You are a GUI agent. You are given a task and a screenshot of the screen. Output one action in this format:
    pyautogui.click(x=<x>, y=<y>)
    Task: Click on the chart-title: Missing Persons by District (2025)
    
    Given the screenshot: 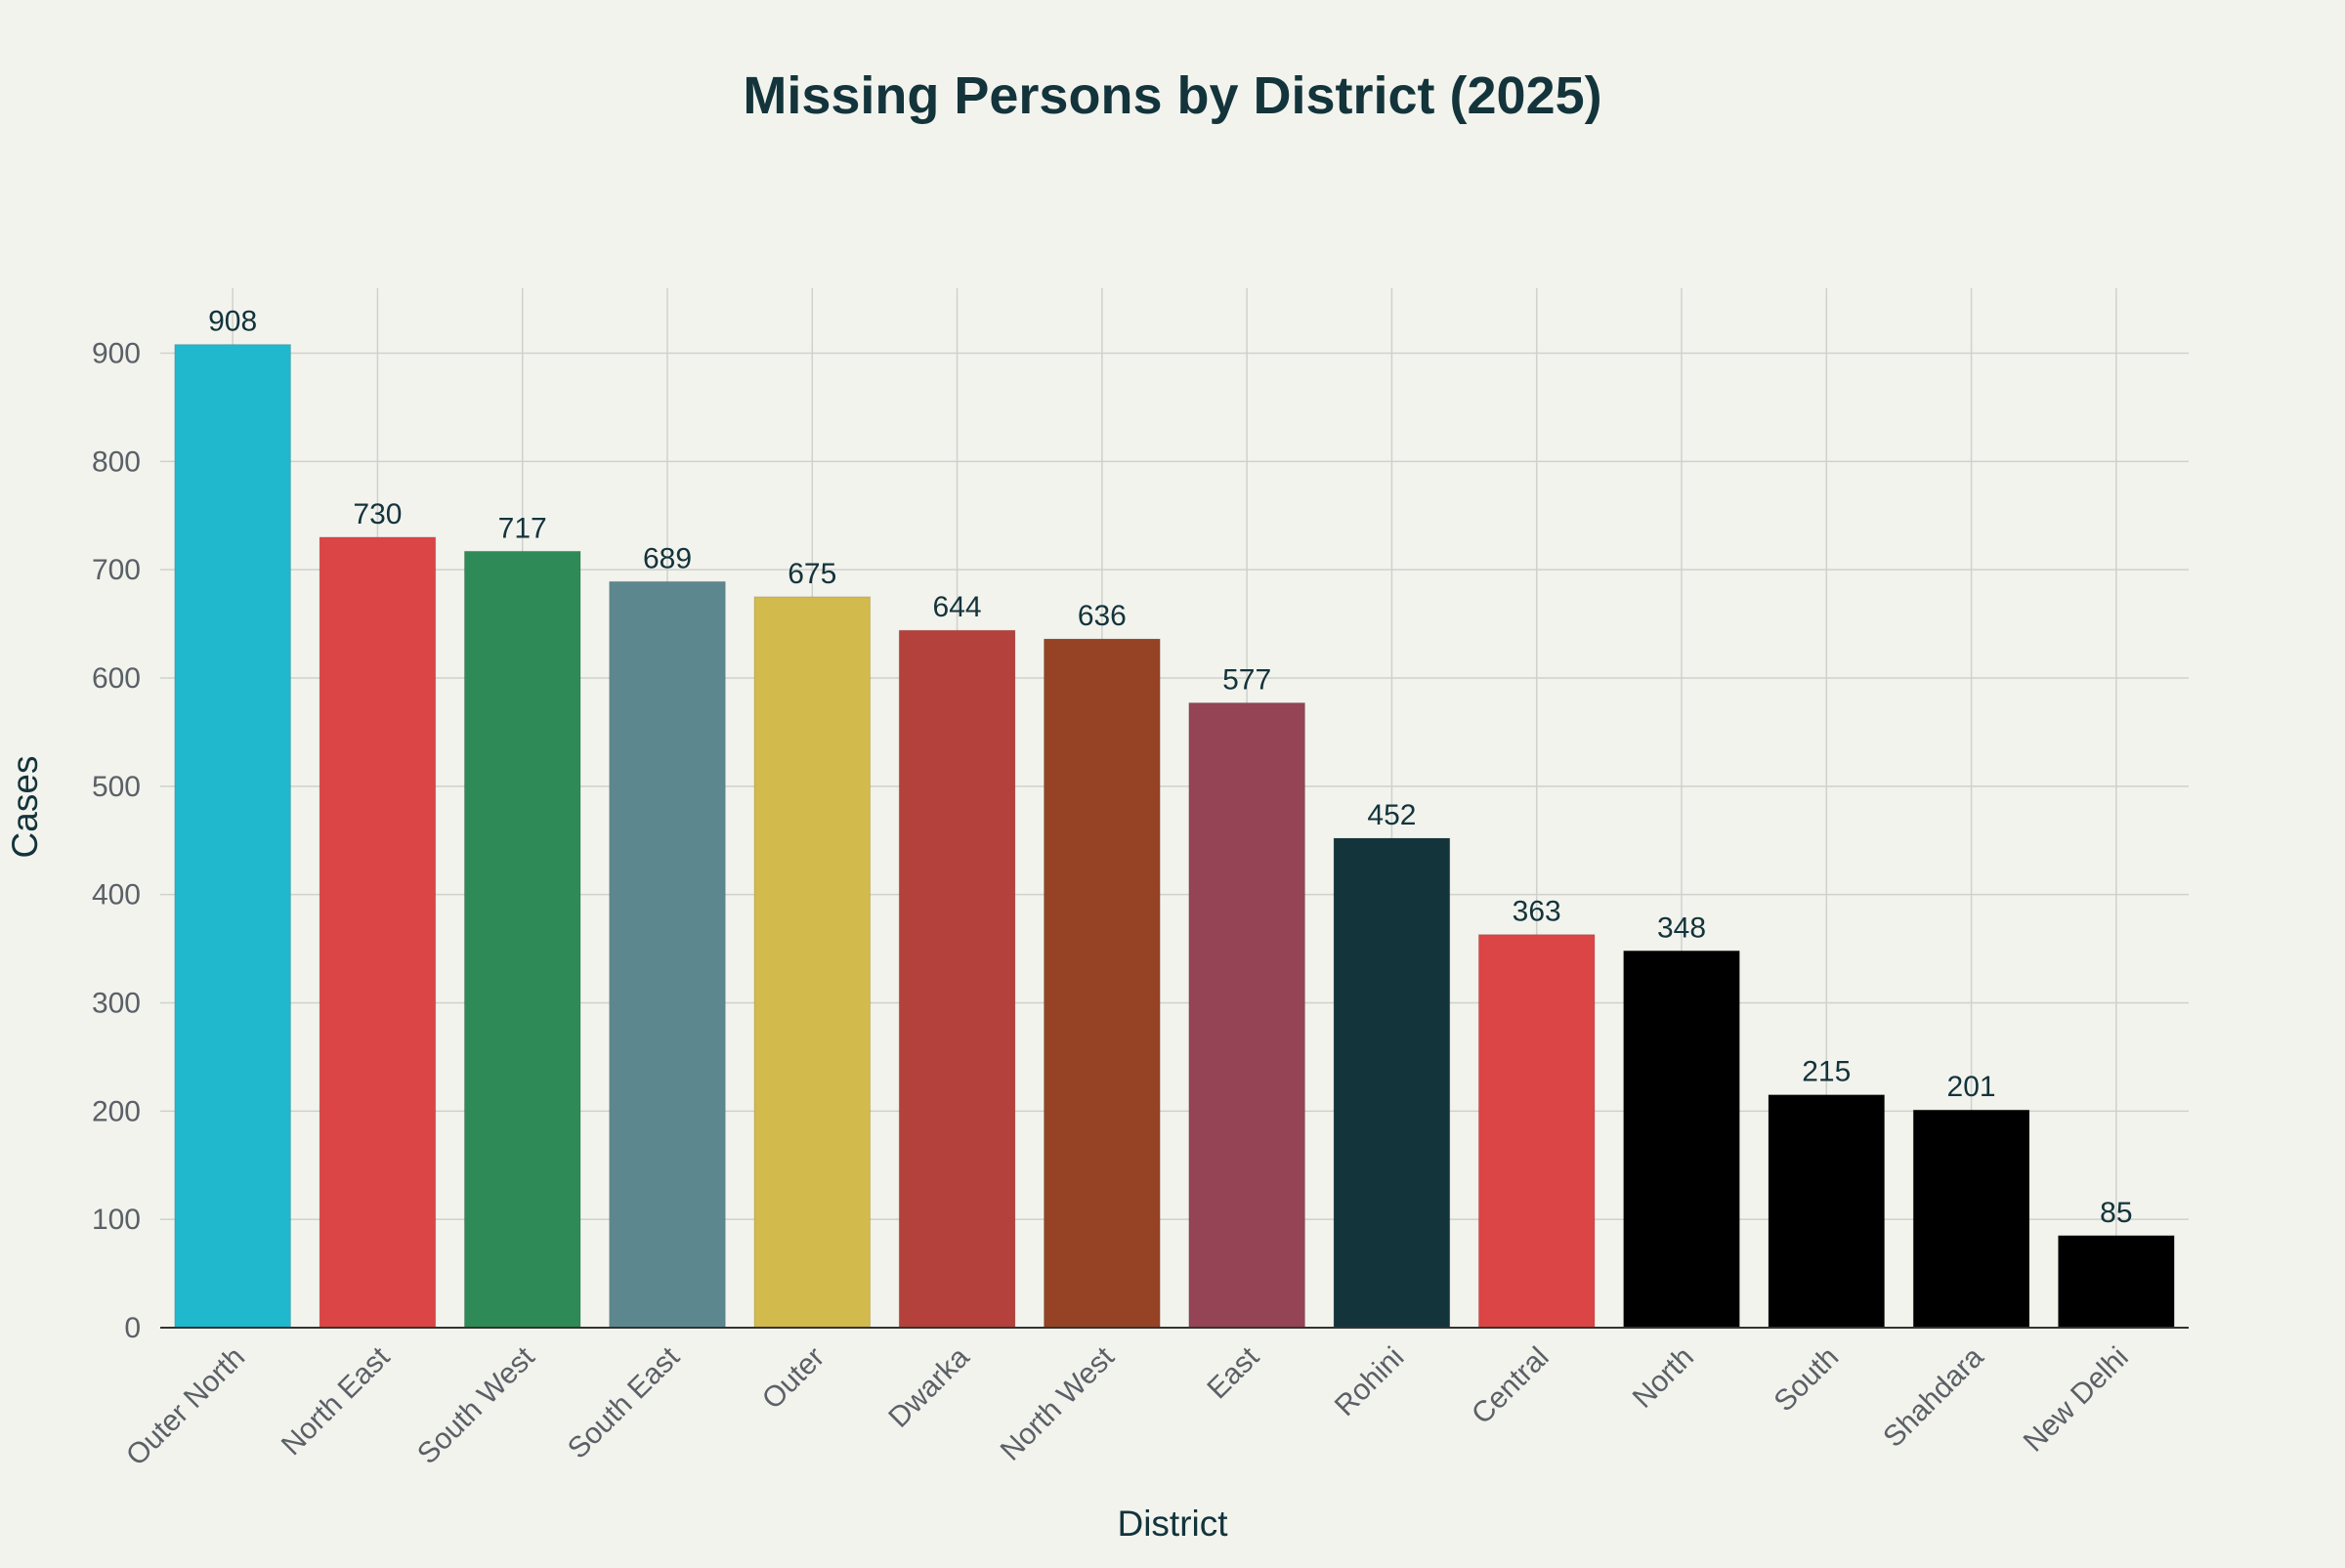 What is the action you would take?
    pyautogui.click(x=1172, y=95)
    